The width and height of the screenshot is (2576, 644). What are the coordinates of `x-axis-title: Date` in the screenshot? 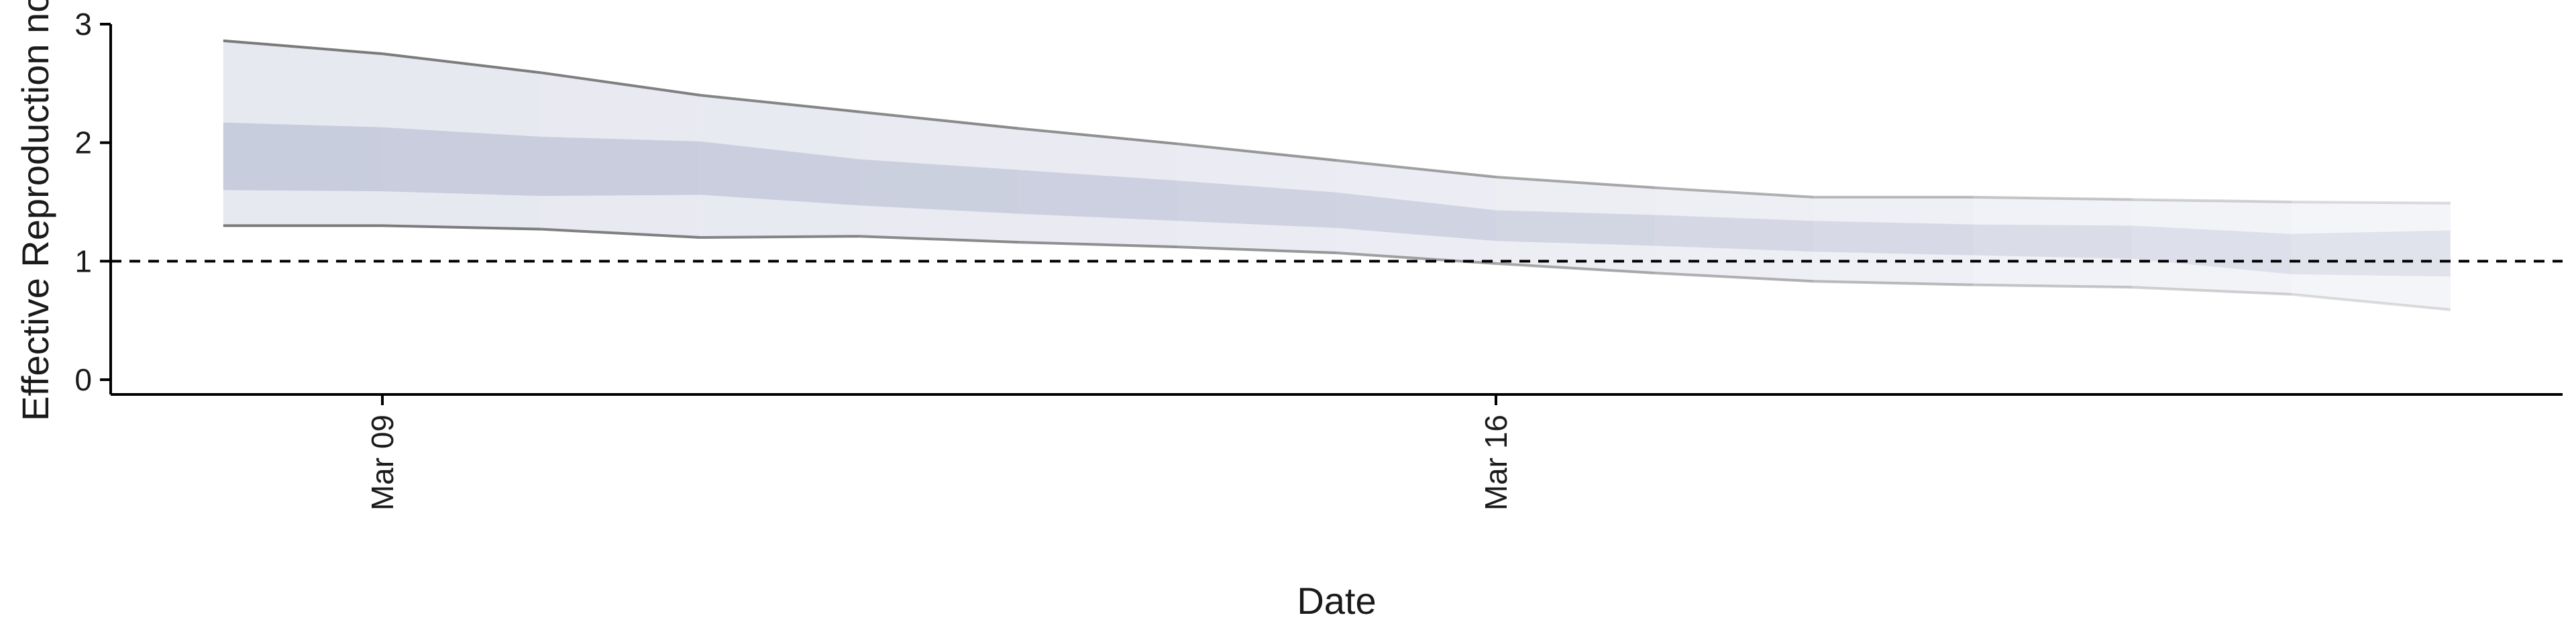 It's located at (1336, 601).